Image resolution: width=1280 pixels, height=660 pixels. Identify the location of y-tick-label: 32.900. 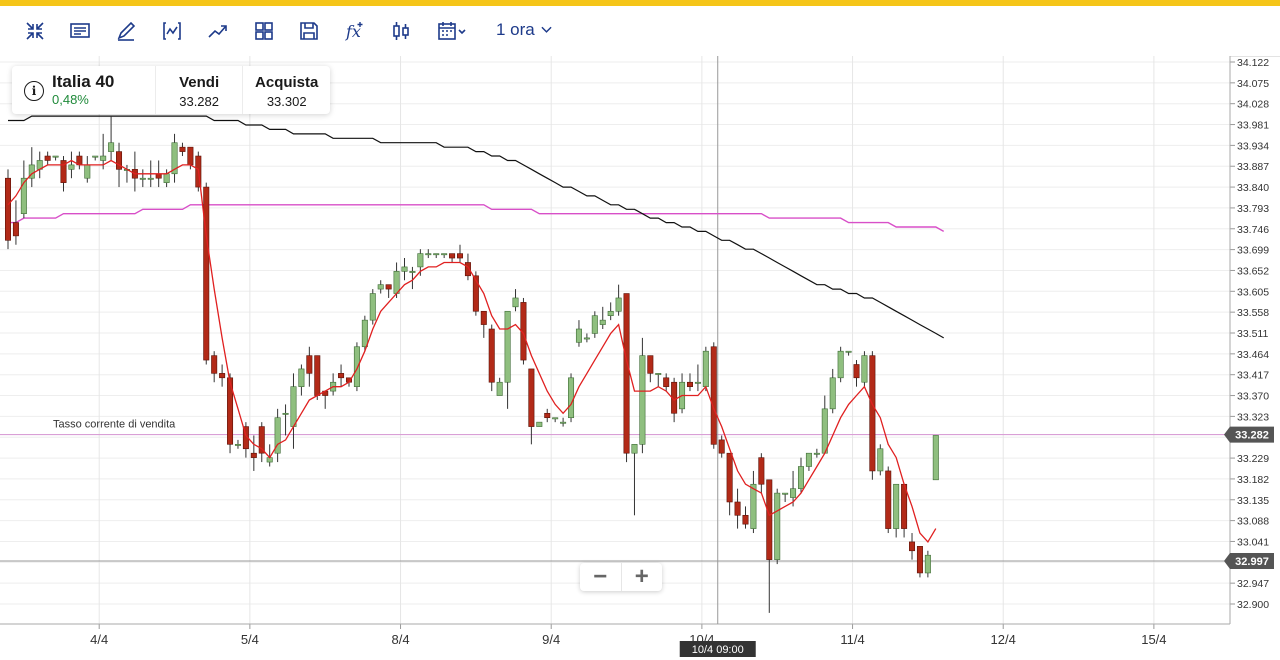
(1253, 605).